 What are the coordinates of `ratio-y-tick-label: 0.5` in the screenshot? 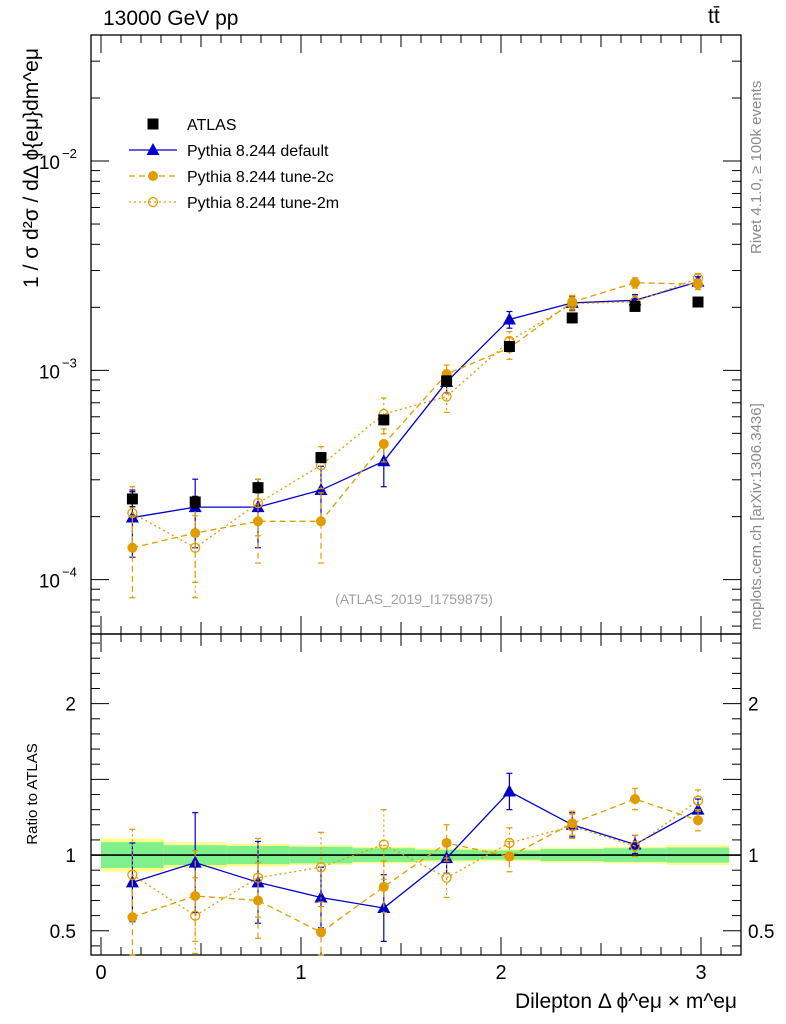 It's located at (63, 932).